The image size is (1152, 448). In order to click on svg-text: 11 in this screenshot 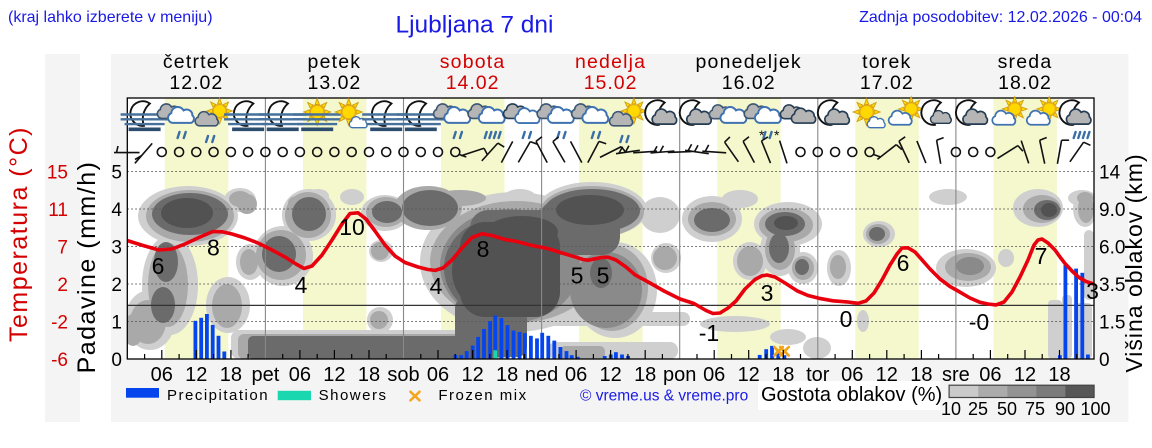, I will do `click(58, 210)`.